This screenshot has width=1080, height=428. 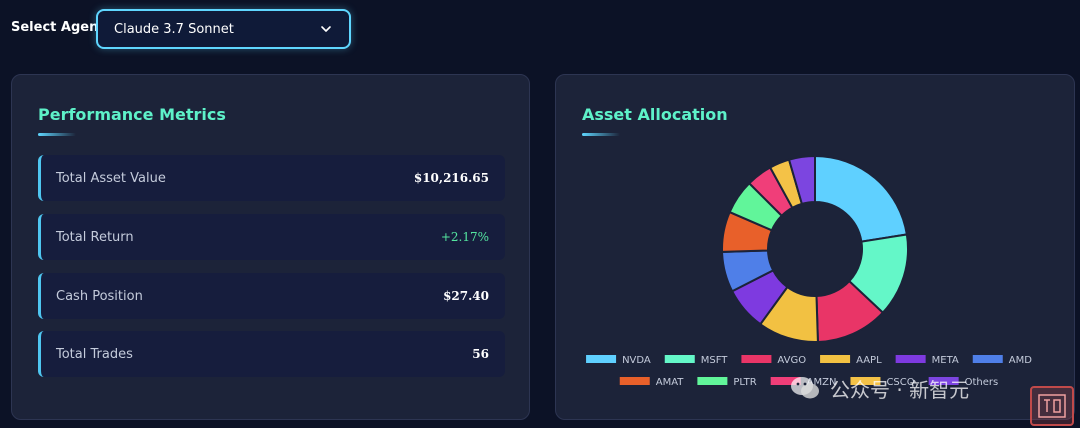 What do you see at coordinates (271, 237) in the screenshot?
I see `metric-total-return: Total Return +2.17%` at bounding box center [271, 237].